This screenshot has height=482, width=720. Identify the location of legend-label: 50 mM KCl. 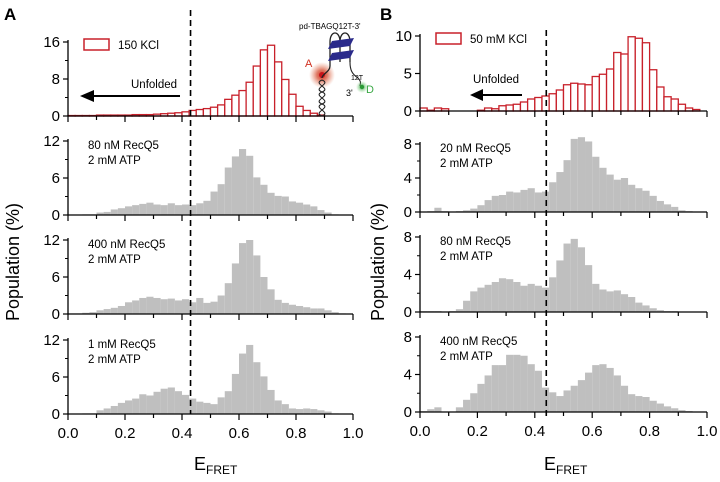
(498, 40).